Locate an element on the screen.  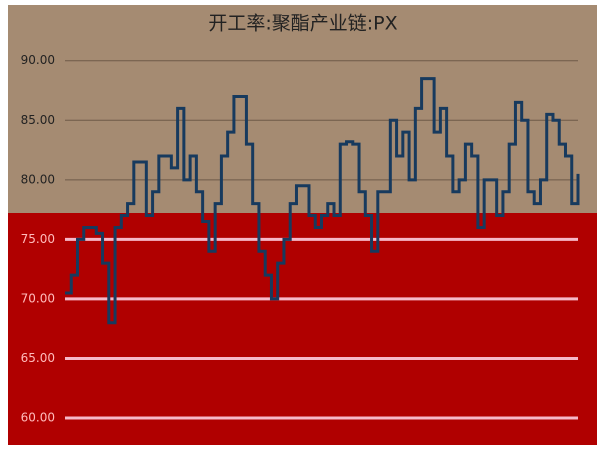
y-tick-label: 65.00 is located at coordinates (38, 358).